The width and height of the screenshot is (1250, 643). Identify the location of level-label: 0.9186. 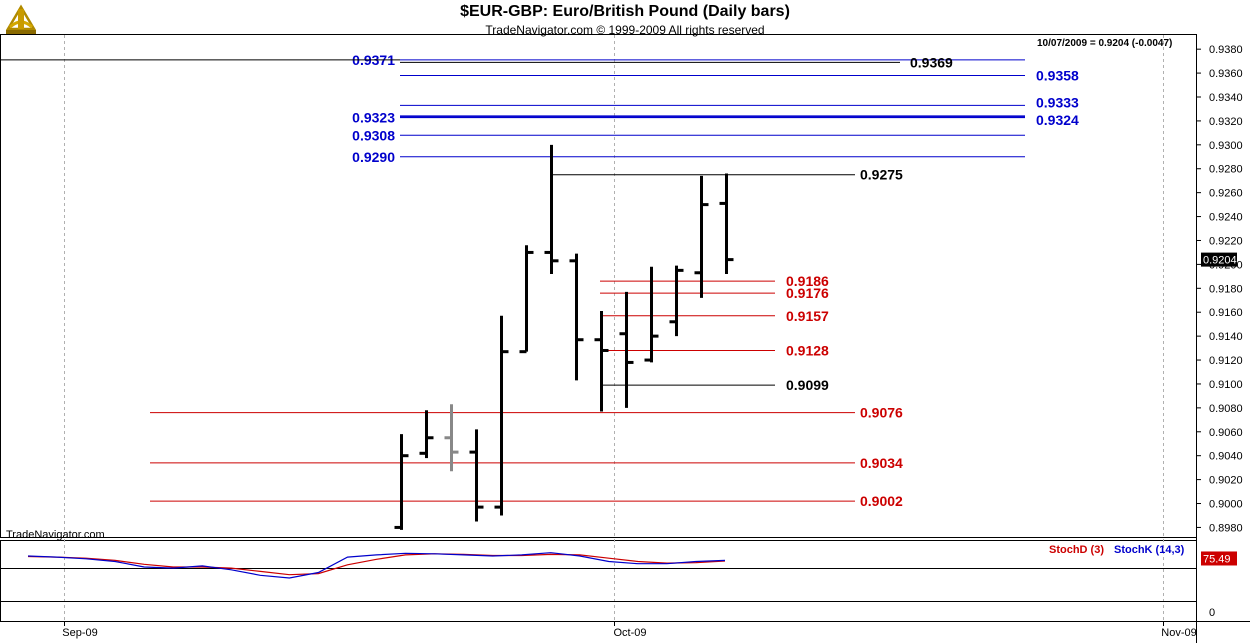
(807, 281).